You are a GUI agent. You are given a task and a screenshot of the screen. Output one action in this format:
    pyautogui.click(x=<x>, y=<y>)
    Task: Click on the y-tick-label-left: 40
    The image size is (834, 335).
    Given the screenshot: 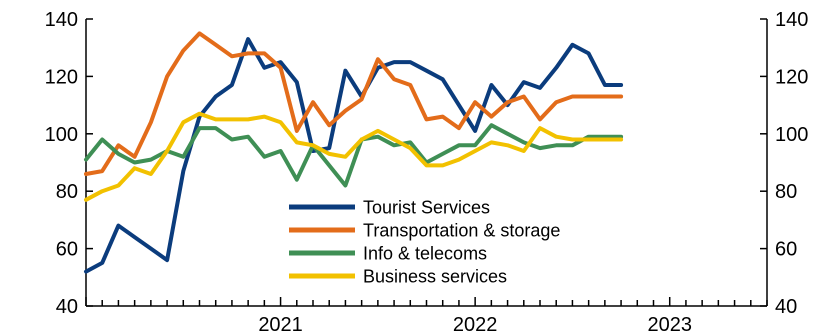 What is the action you would take?
    pyautogui.click(x=67, y=307)
    